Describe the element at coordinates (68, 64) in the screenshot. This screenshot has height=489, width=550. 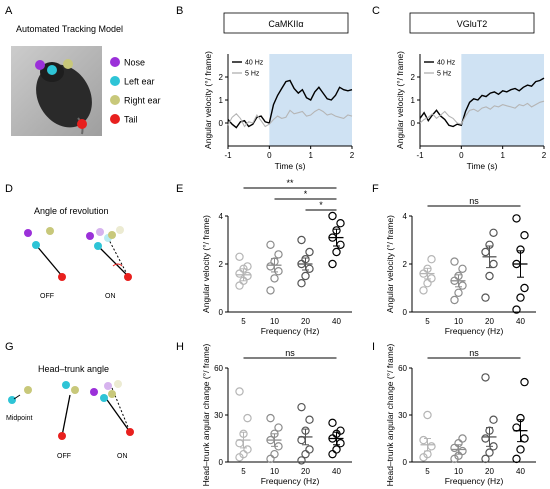
I see `photo-right-ear-dot` at that location.